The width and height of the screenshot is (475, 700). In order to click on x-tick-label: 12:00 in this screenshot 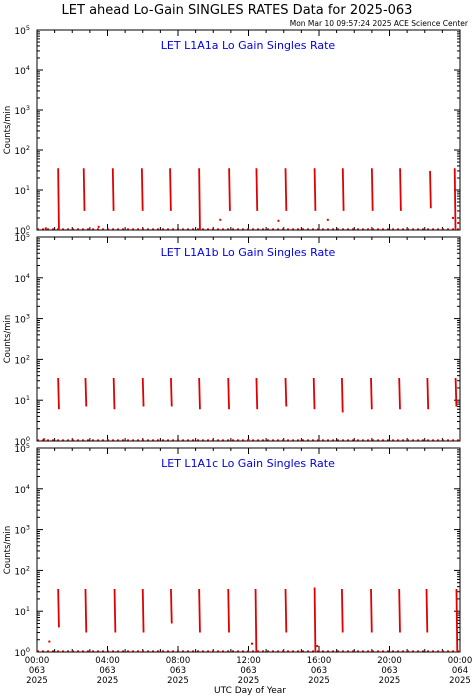, I will do `click(248, 661)`.